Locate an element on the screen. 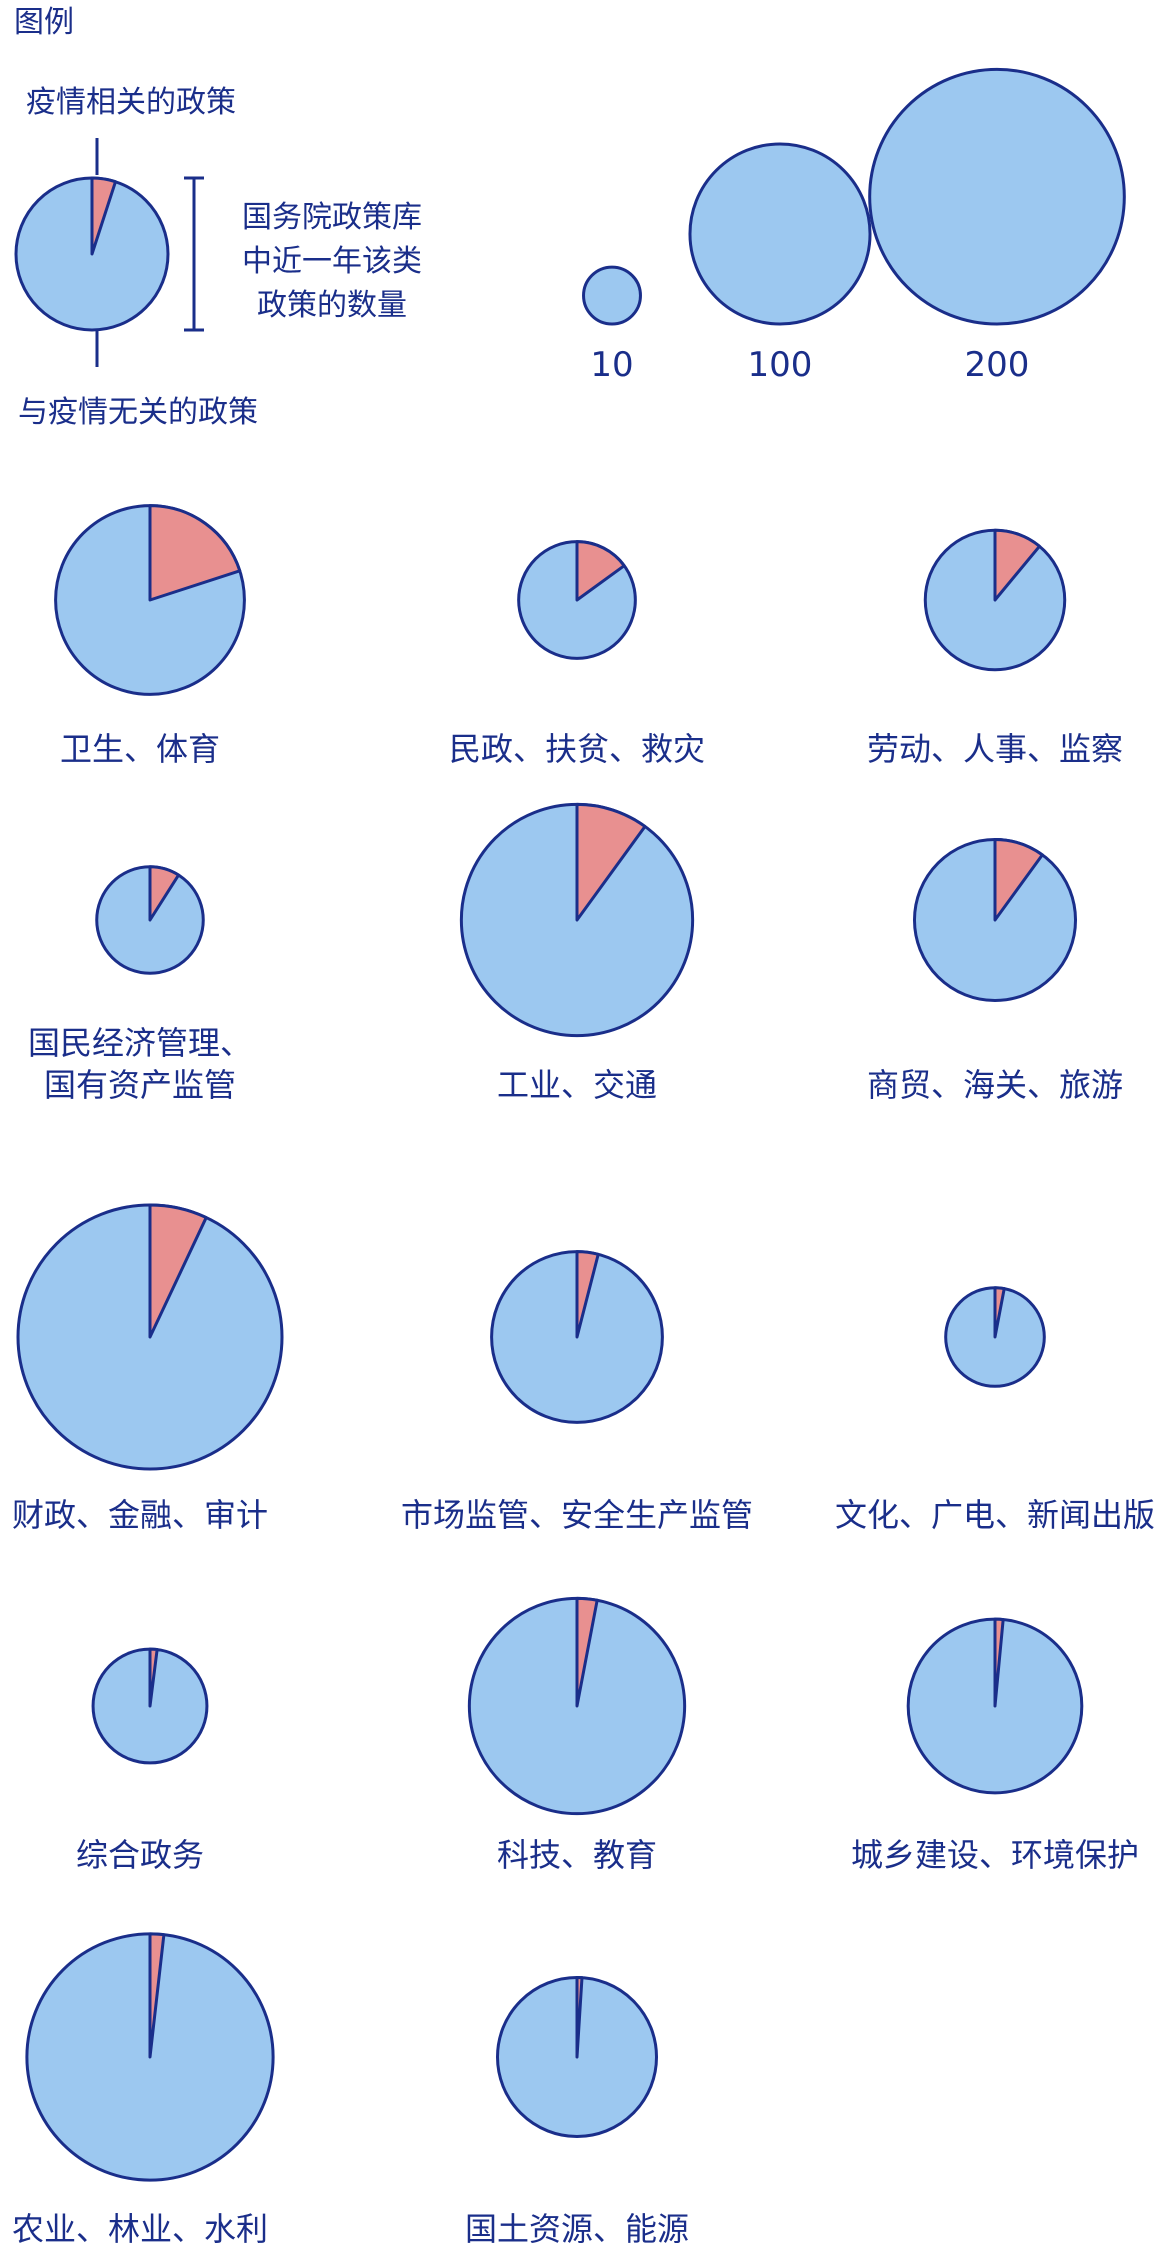 The image size is (1164, 2252). category-label-11-line-0: 城乡建设、环境保护 is located at coordinates (995, 1855).